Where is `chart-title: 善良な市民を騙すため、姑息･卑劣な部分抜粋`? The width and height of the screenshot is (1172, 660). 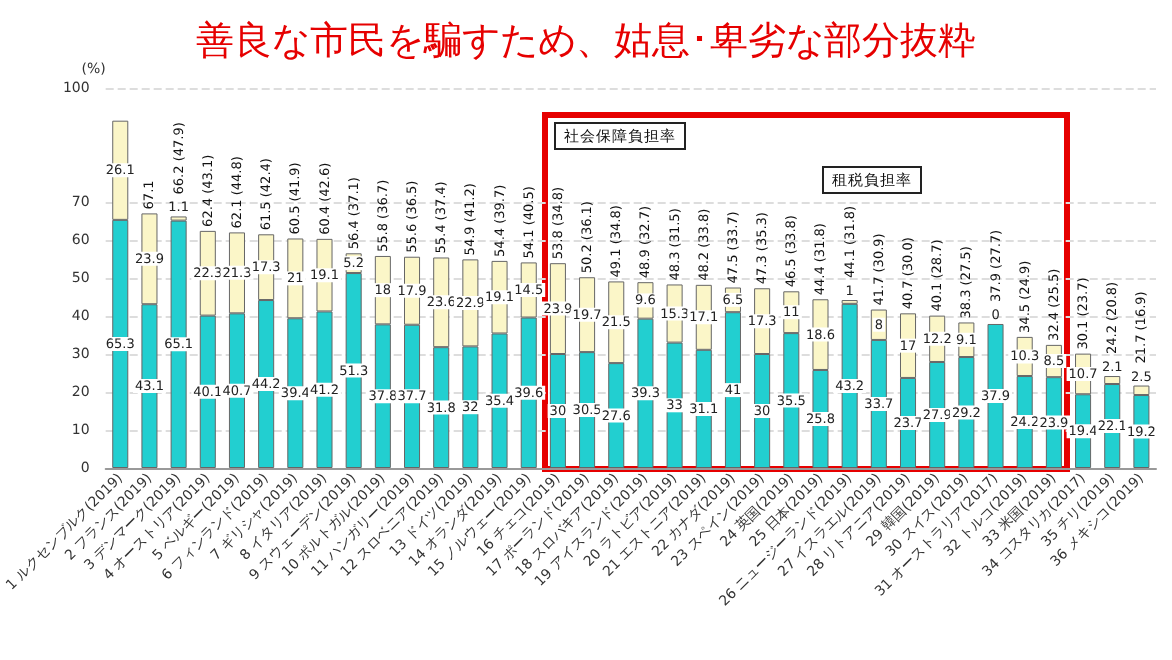 chart-title: 善良な市民を騙すため、姑息･卑劣な部分抜粋 is located at coordinates (586, 41).